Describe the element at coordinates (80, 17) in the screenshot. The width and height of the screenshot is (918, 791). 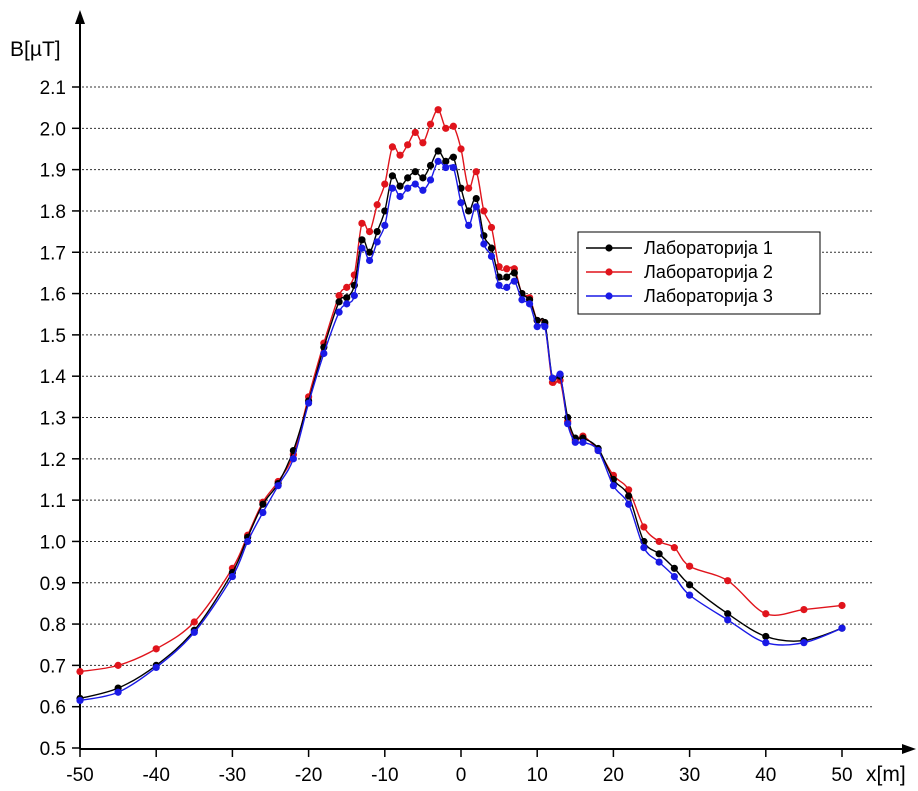
I see `y-axis-arrow` at that location.